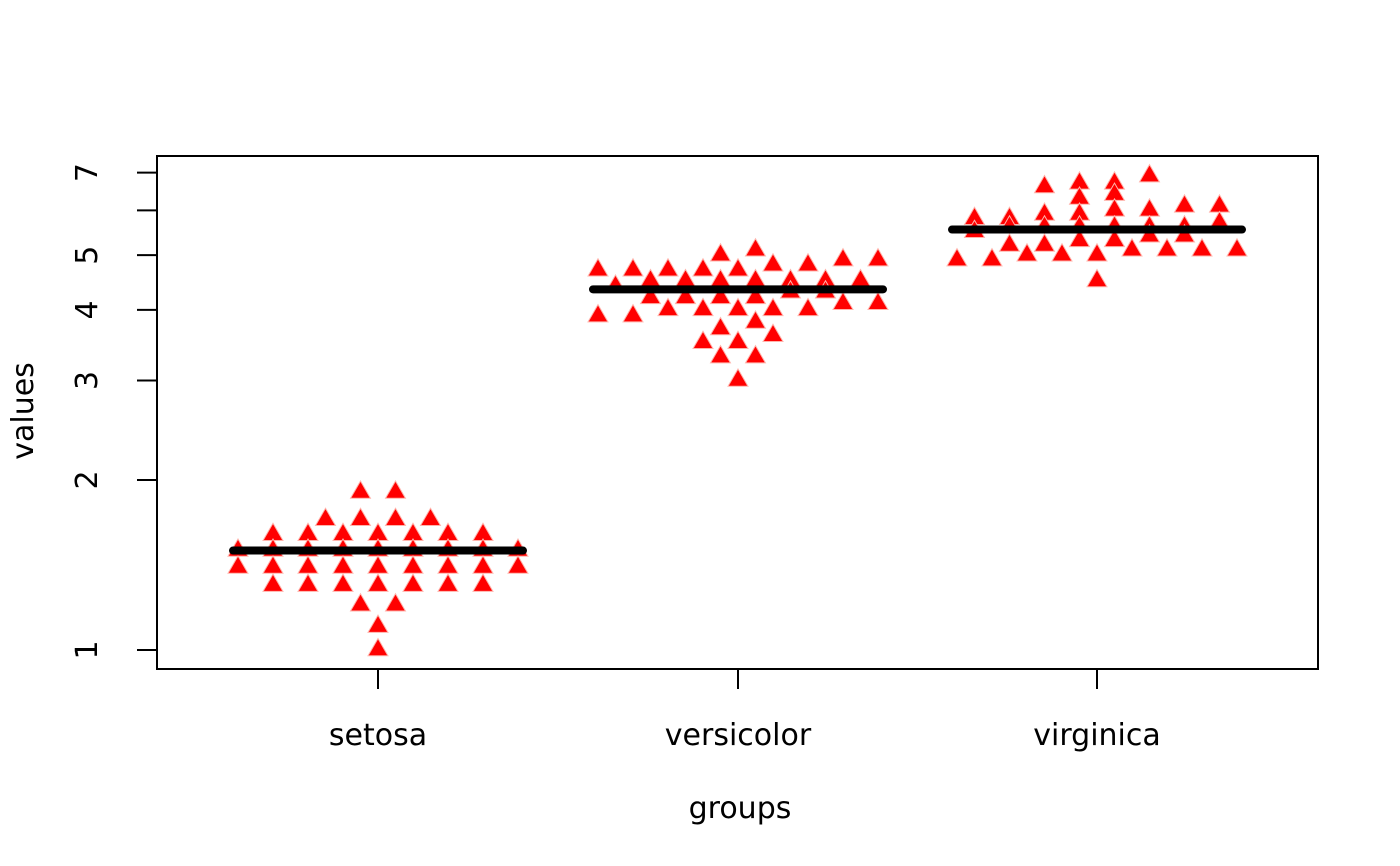 The image size is (1400, 866). What do you see at coordinates (87, 172) in the screenshot?
I see `y-tick-label: 7` at bounding box center [87, 172].